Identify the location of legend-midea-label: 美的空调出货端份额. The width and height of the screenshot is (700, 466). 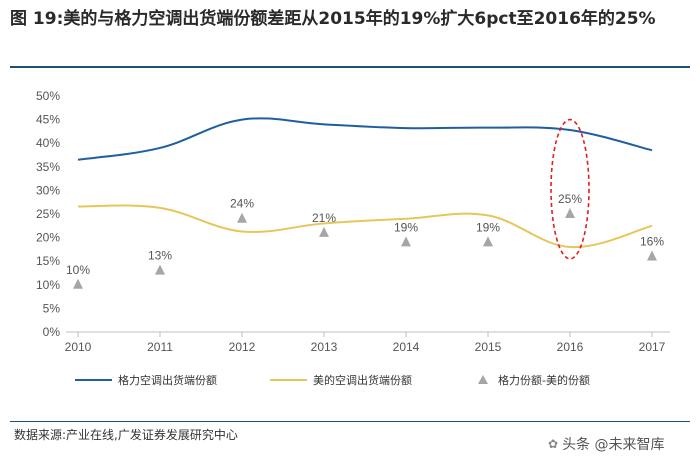
(362, 380).